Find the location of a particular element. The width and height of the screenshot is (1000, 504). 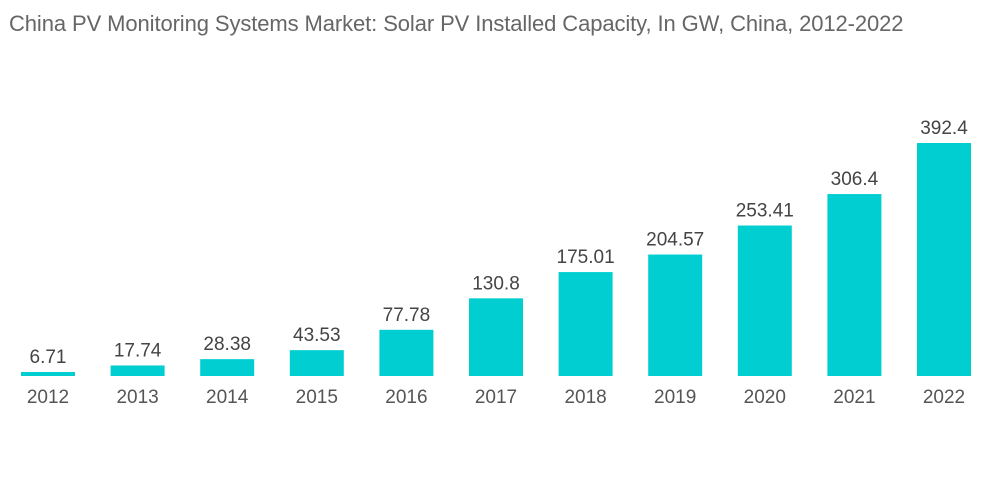

bar-2020 is located at coordinates (764, 300).